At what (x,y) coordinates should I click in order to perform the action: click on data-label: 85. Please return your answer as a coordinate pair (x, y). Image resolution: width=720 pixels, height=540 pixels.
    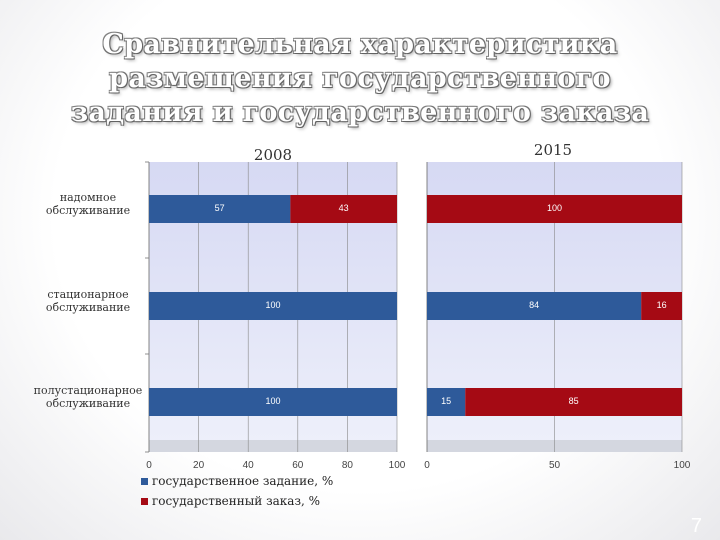
    Looking at the image, I should click on (574, 401).